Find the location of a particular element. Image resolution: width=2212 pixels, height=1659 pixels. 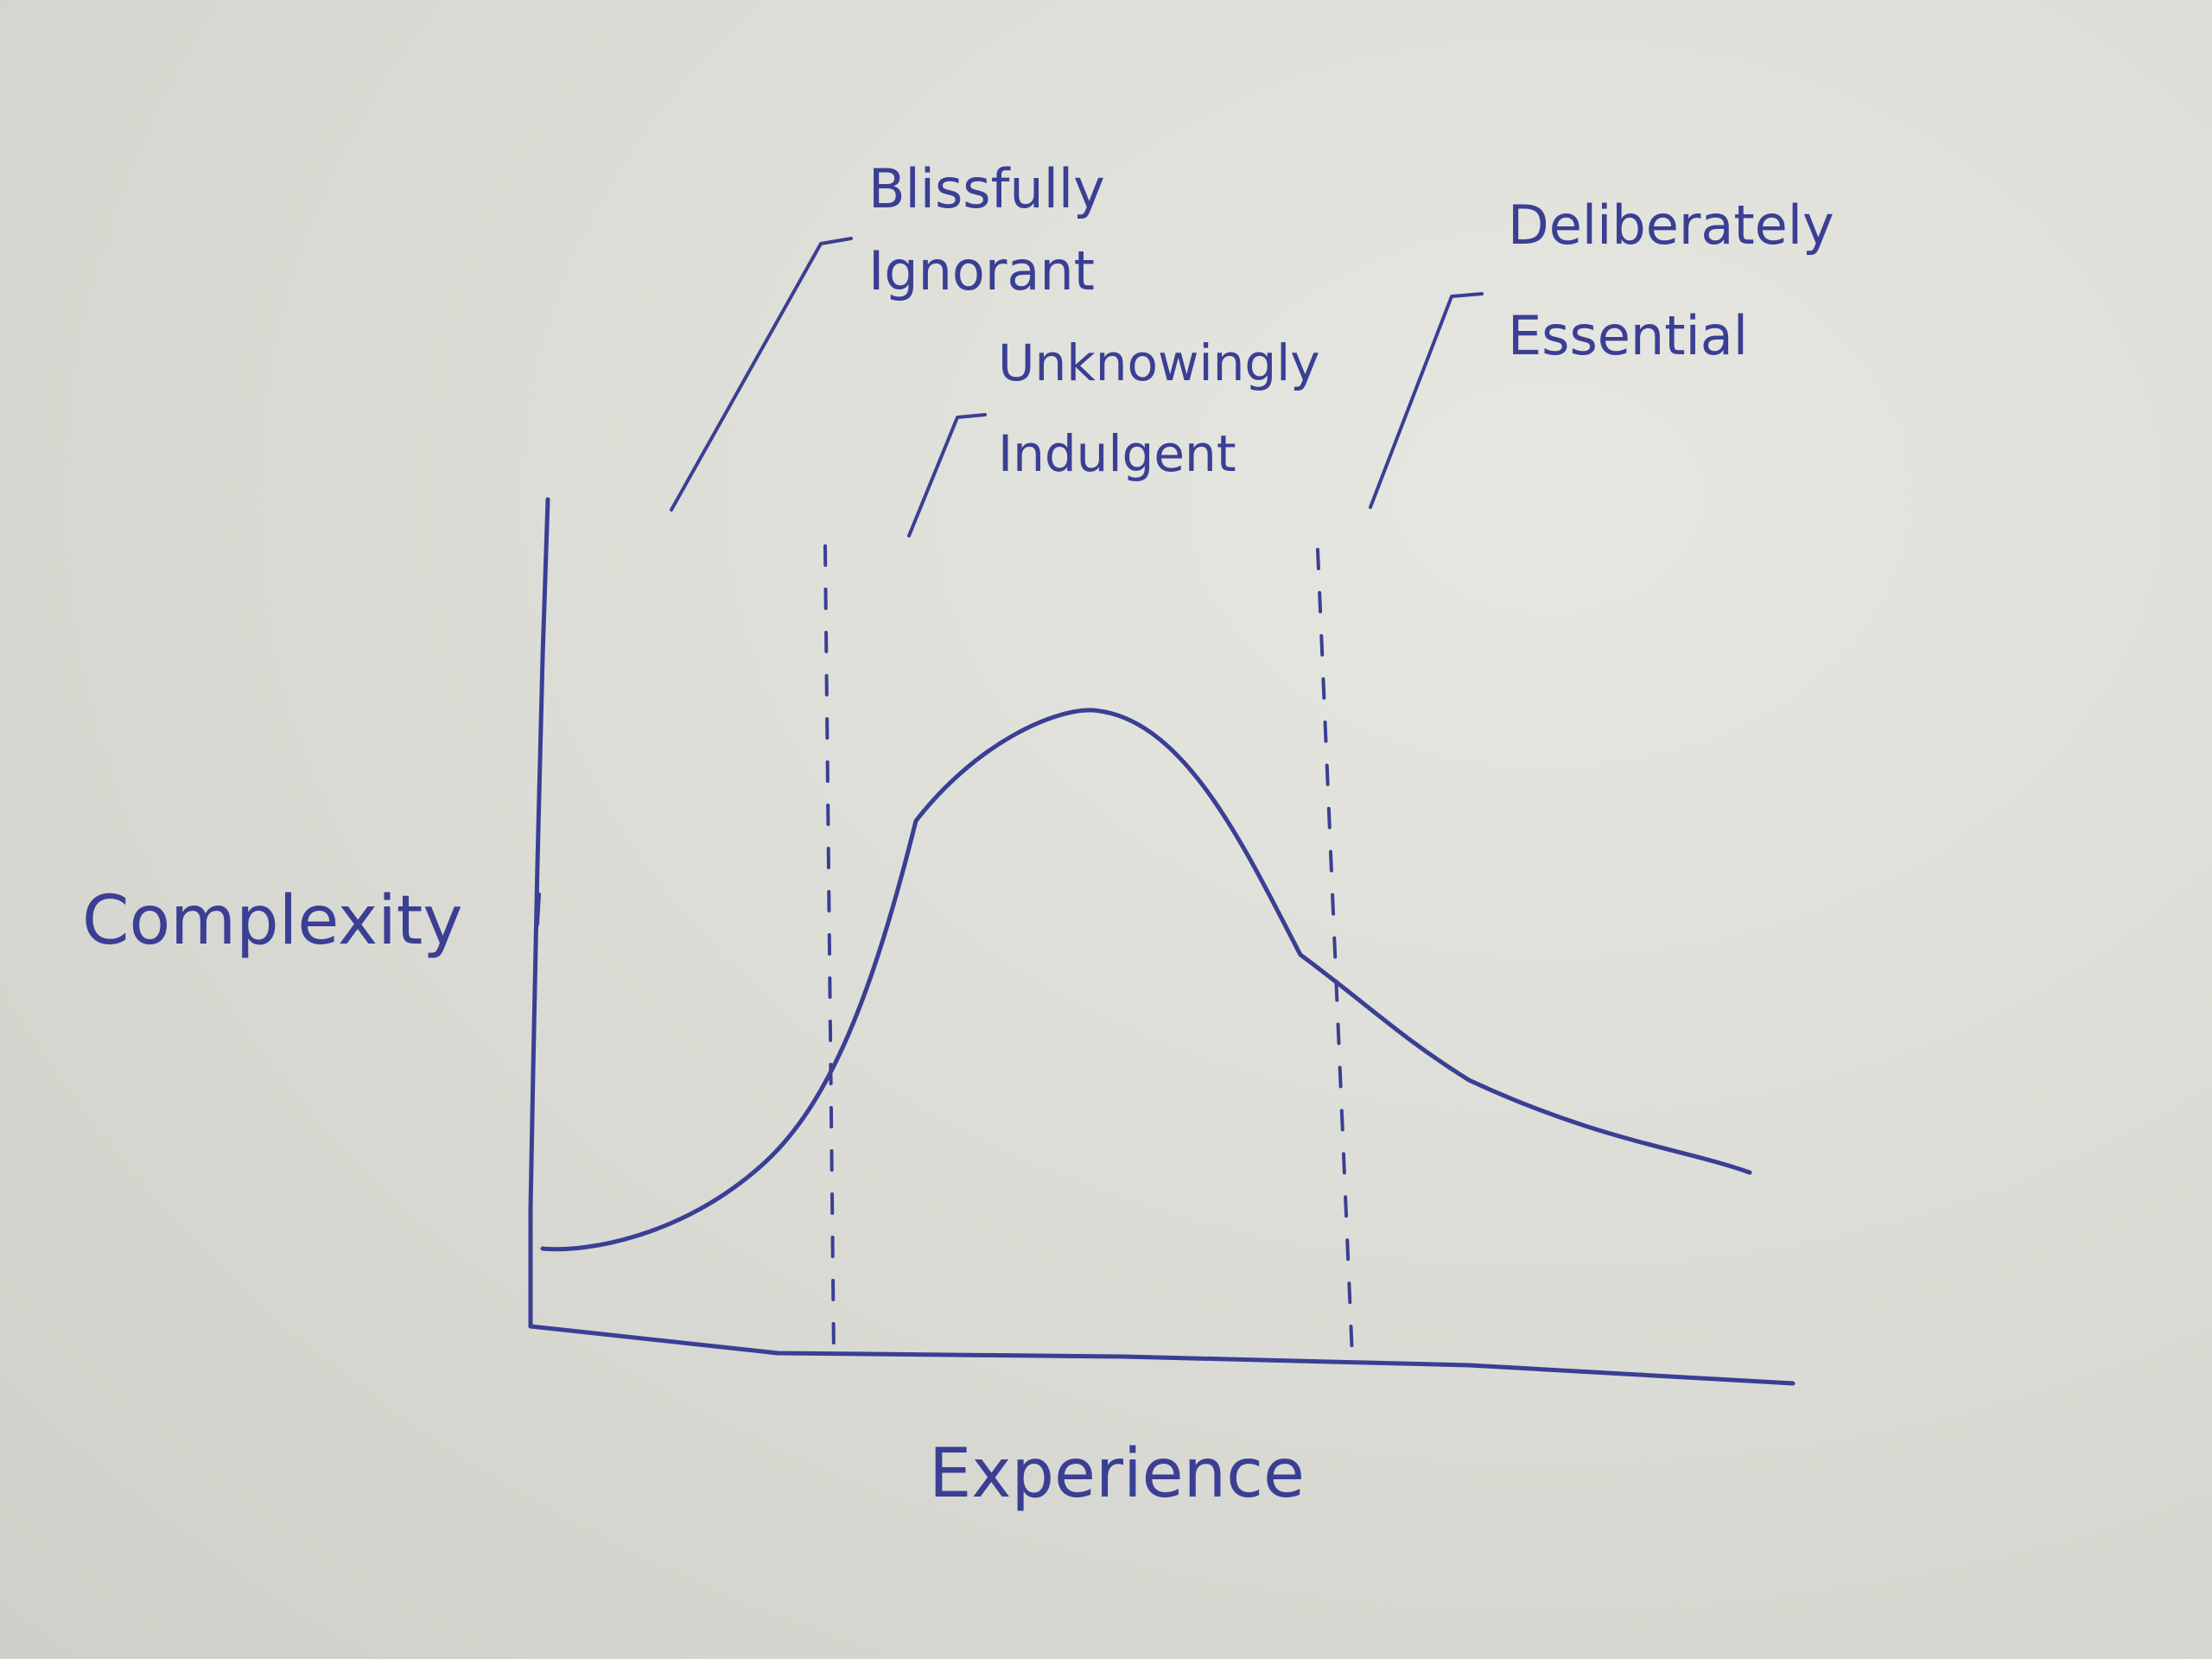

leader-line-deliberately-essential is located at coordinates (1426, 400).